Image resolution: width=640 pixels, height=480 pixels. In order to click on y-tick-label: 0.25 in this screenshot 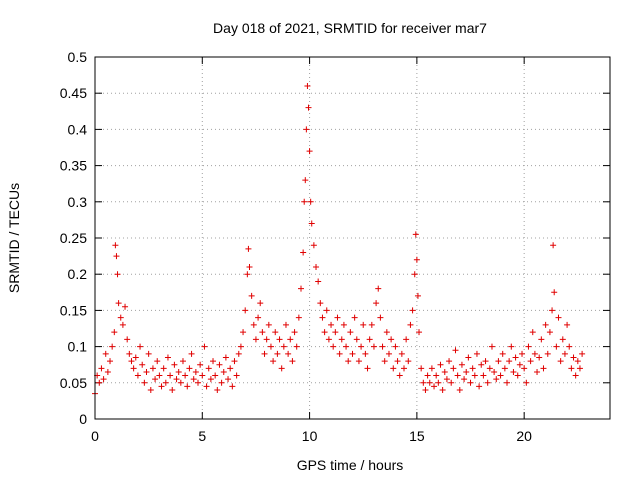, I will do `click(73, 238)`.